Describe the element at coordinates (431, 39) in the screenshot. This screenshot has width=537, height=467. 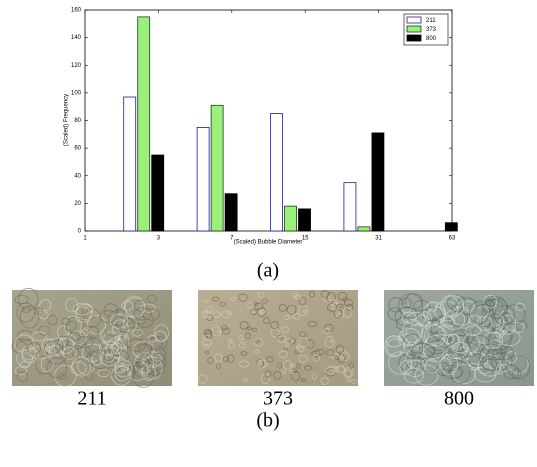
I see `legend-label: 800` at that location.